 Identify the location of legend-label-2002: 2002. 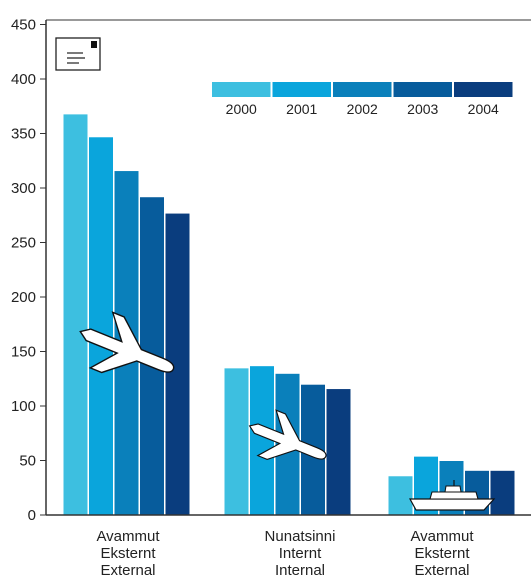
(362, 109).